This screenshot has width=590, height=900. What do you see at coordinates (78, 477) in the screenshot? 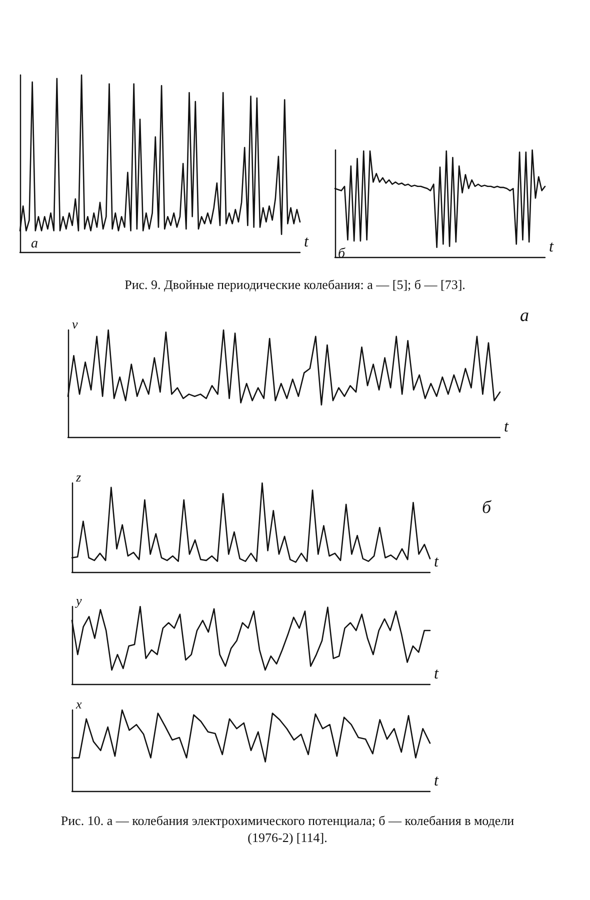
I see `y-axis-title: z` at bounding box center [78, 477].